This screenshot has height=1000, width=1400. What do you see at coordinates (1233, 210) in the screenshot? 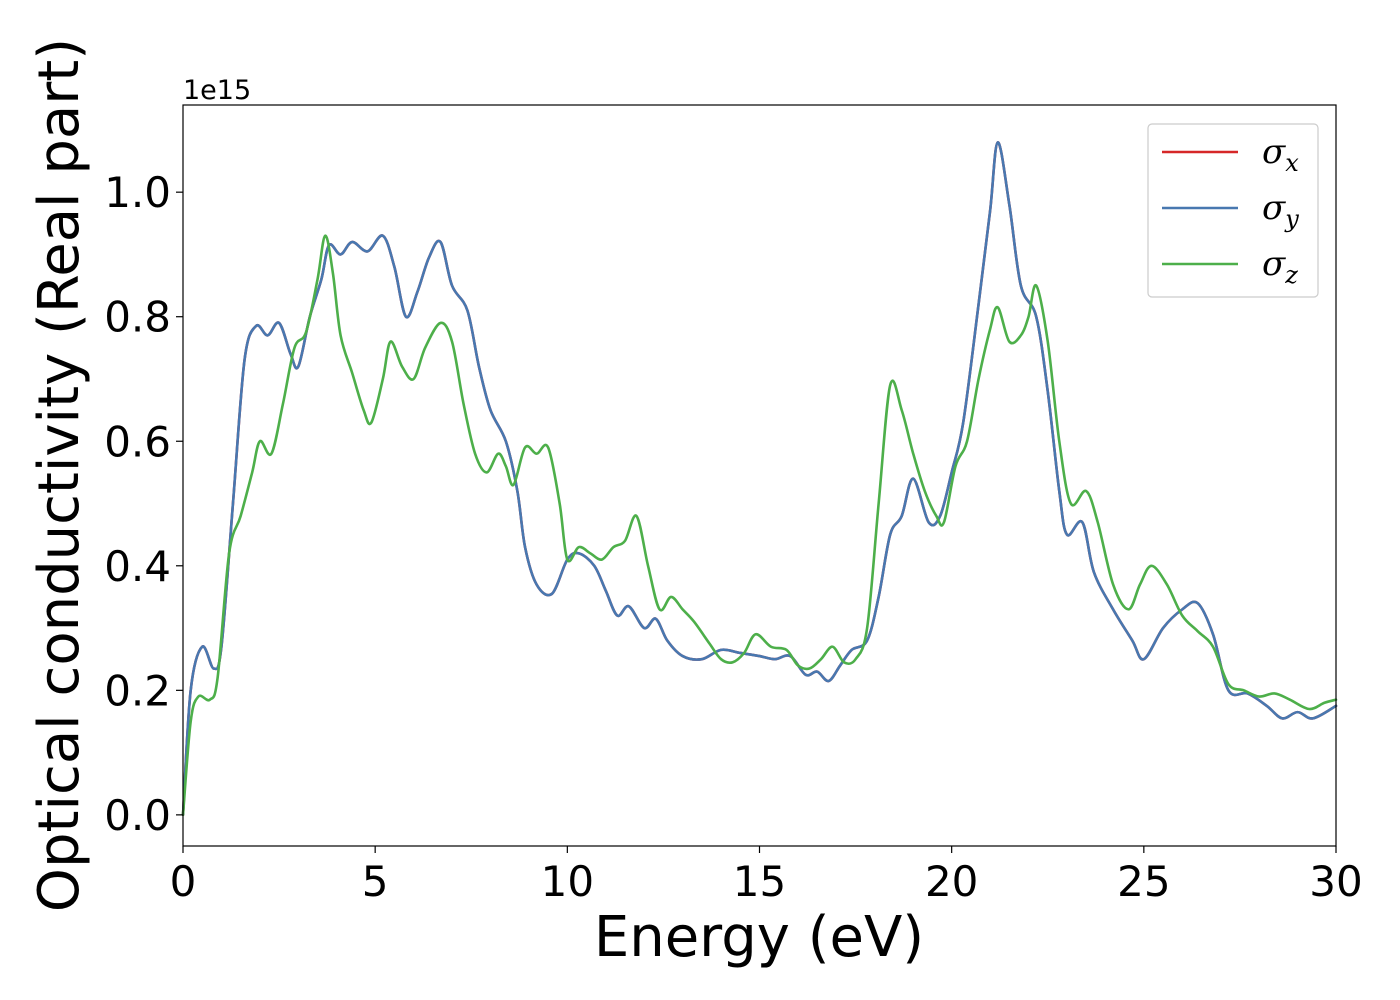
I see `legend-frame` at bounding box center [1233, 210].